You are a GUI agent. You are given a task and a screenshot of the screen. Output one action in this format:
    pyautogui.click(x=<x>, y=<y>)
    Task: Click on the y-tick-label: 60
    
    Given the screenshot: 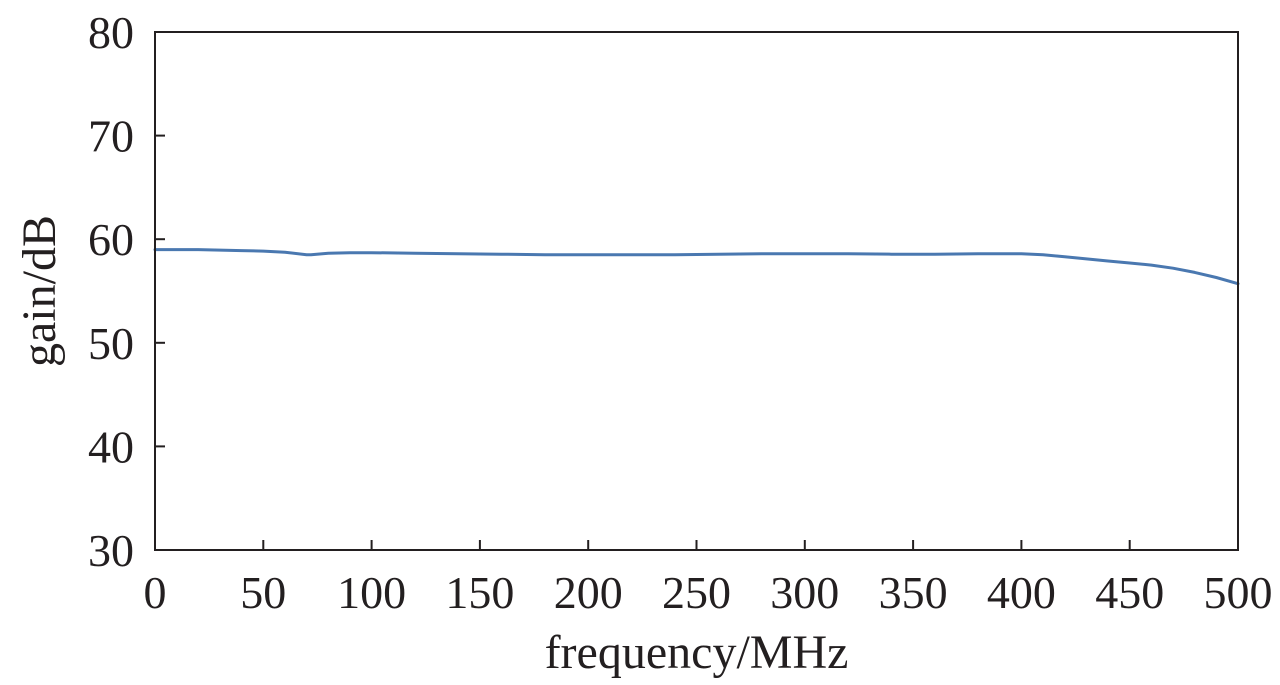 What is the action you would take?
    pyautogui.click(x=111, y=239)
    